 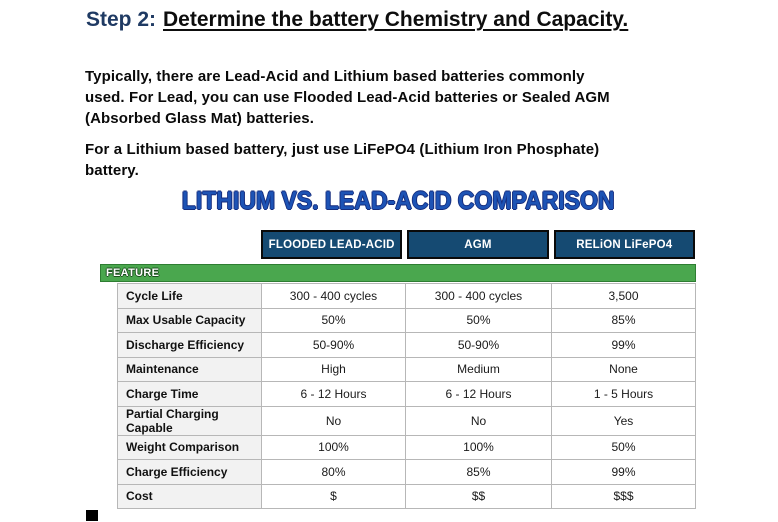 I want to click on feature-cell: Discharge Efficiency, so click(x=189, y=345).